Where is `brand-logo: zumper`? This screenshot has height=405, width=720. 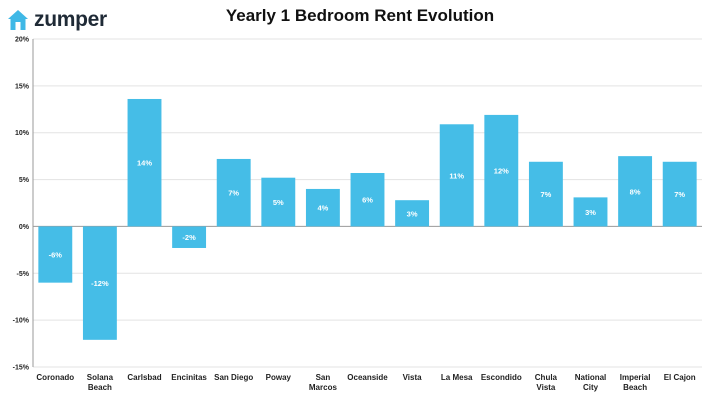
brand-logo: zumper is located at coordinates (56, 20).